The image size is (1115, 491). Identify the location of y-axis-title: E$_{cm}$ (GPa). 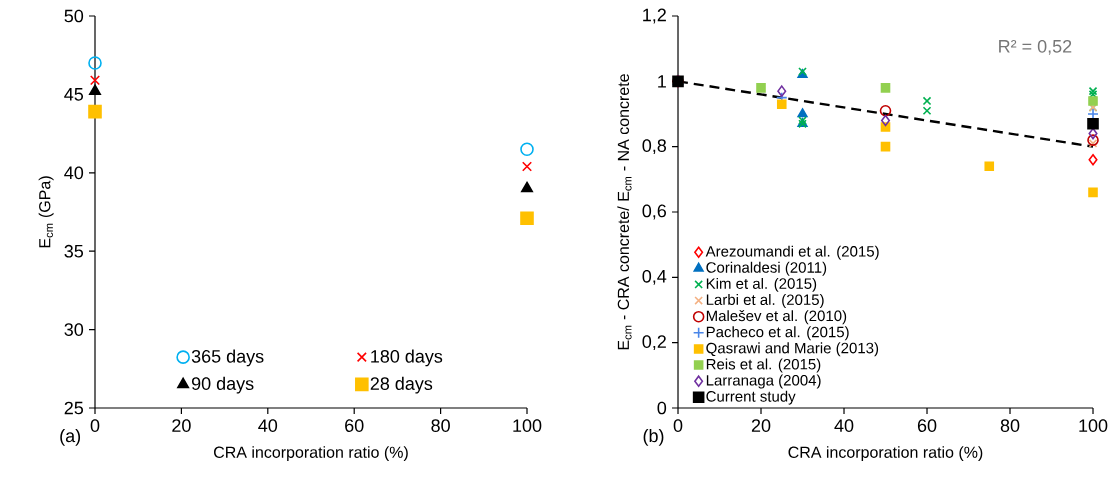
(46, 212).